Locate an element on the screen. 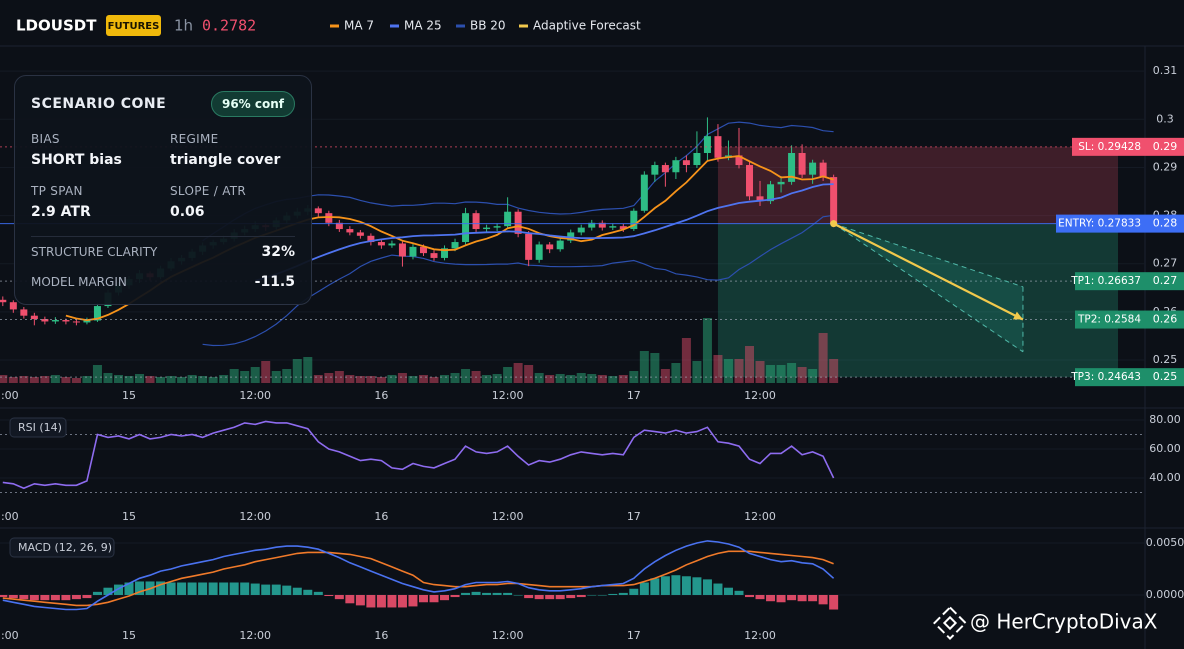 The width and height of the screenshot is (1184, 649). level-label: TP2: 0.2584 is located at coordinates (1109, 320).